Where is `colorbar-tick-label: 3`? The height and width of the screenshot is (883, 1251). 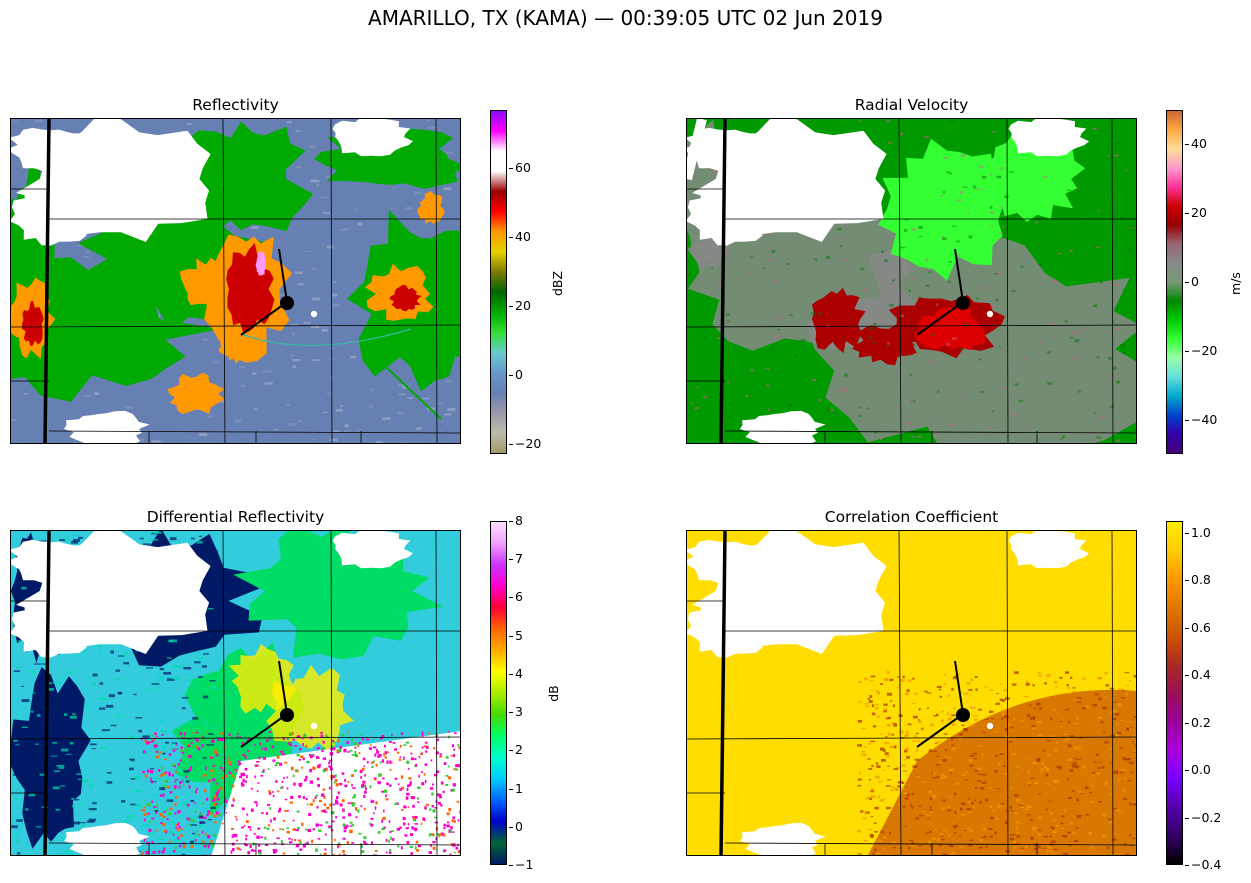 colorbar-tick-label: 3 is located at coordinates (516, 712).